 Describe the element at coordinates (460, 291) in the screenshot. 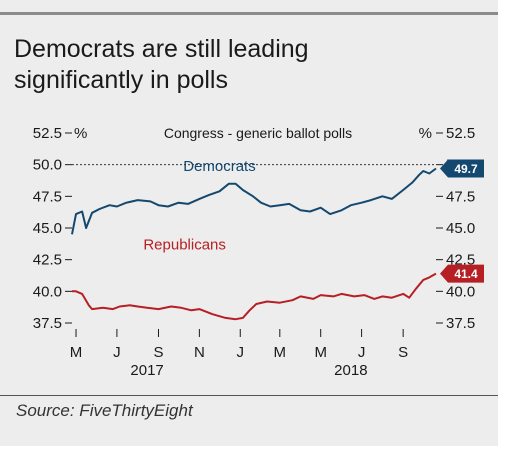

I see `y-tick-label-right: 40.0` at that location.